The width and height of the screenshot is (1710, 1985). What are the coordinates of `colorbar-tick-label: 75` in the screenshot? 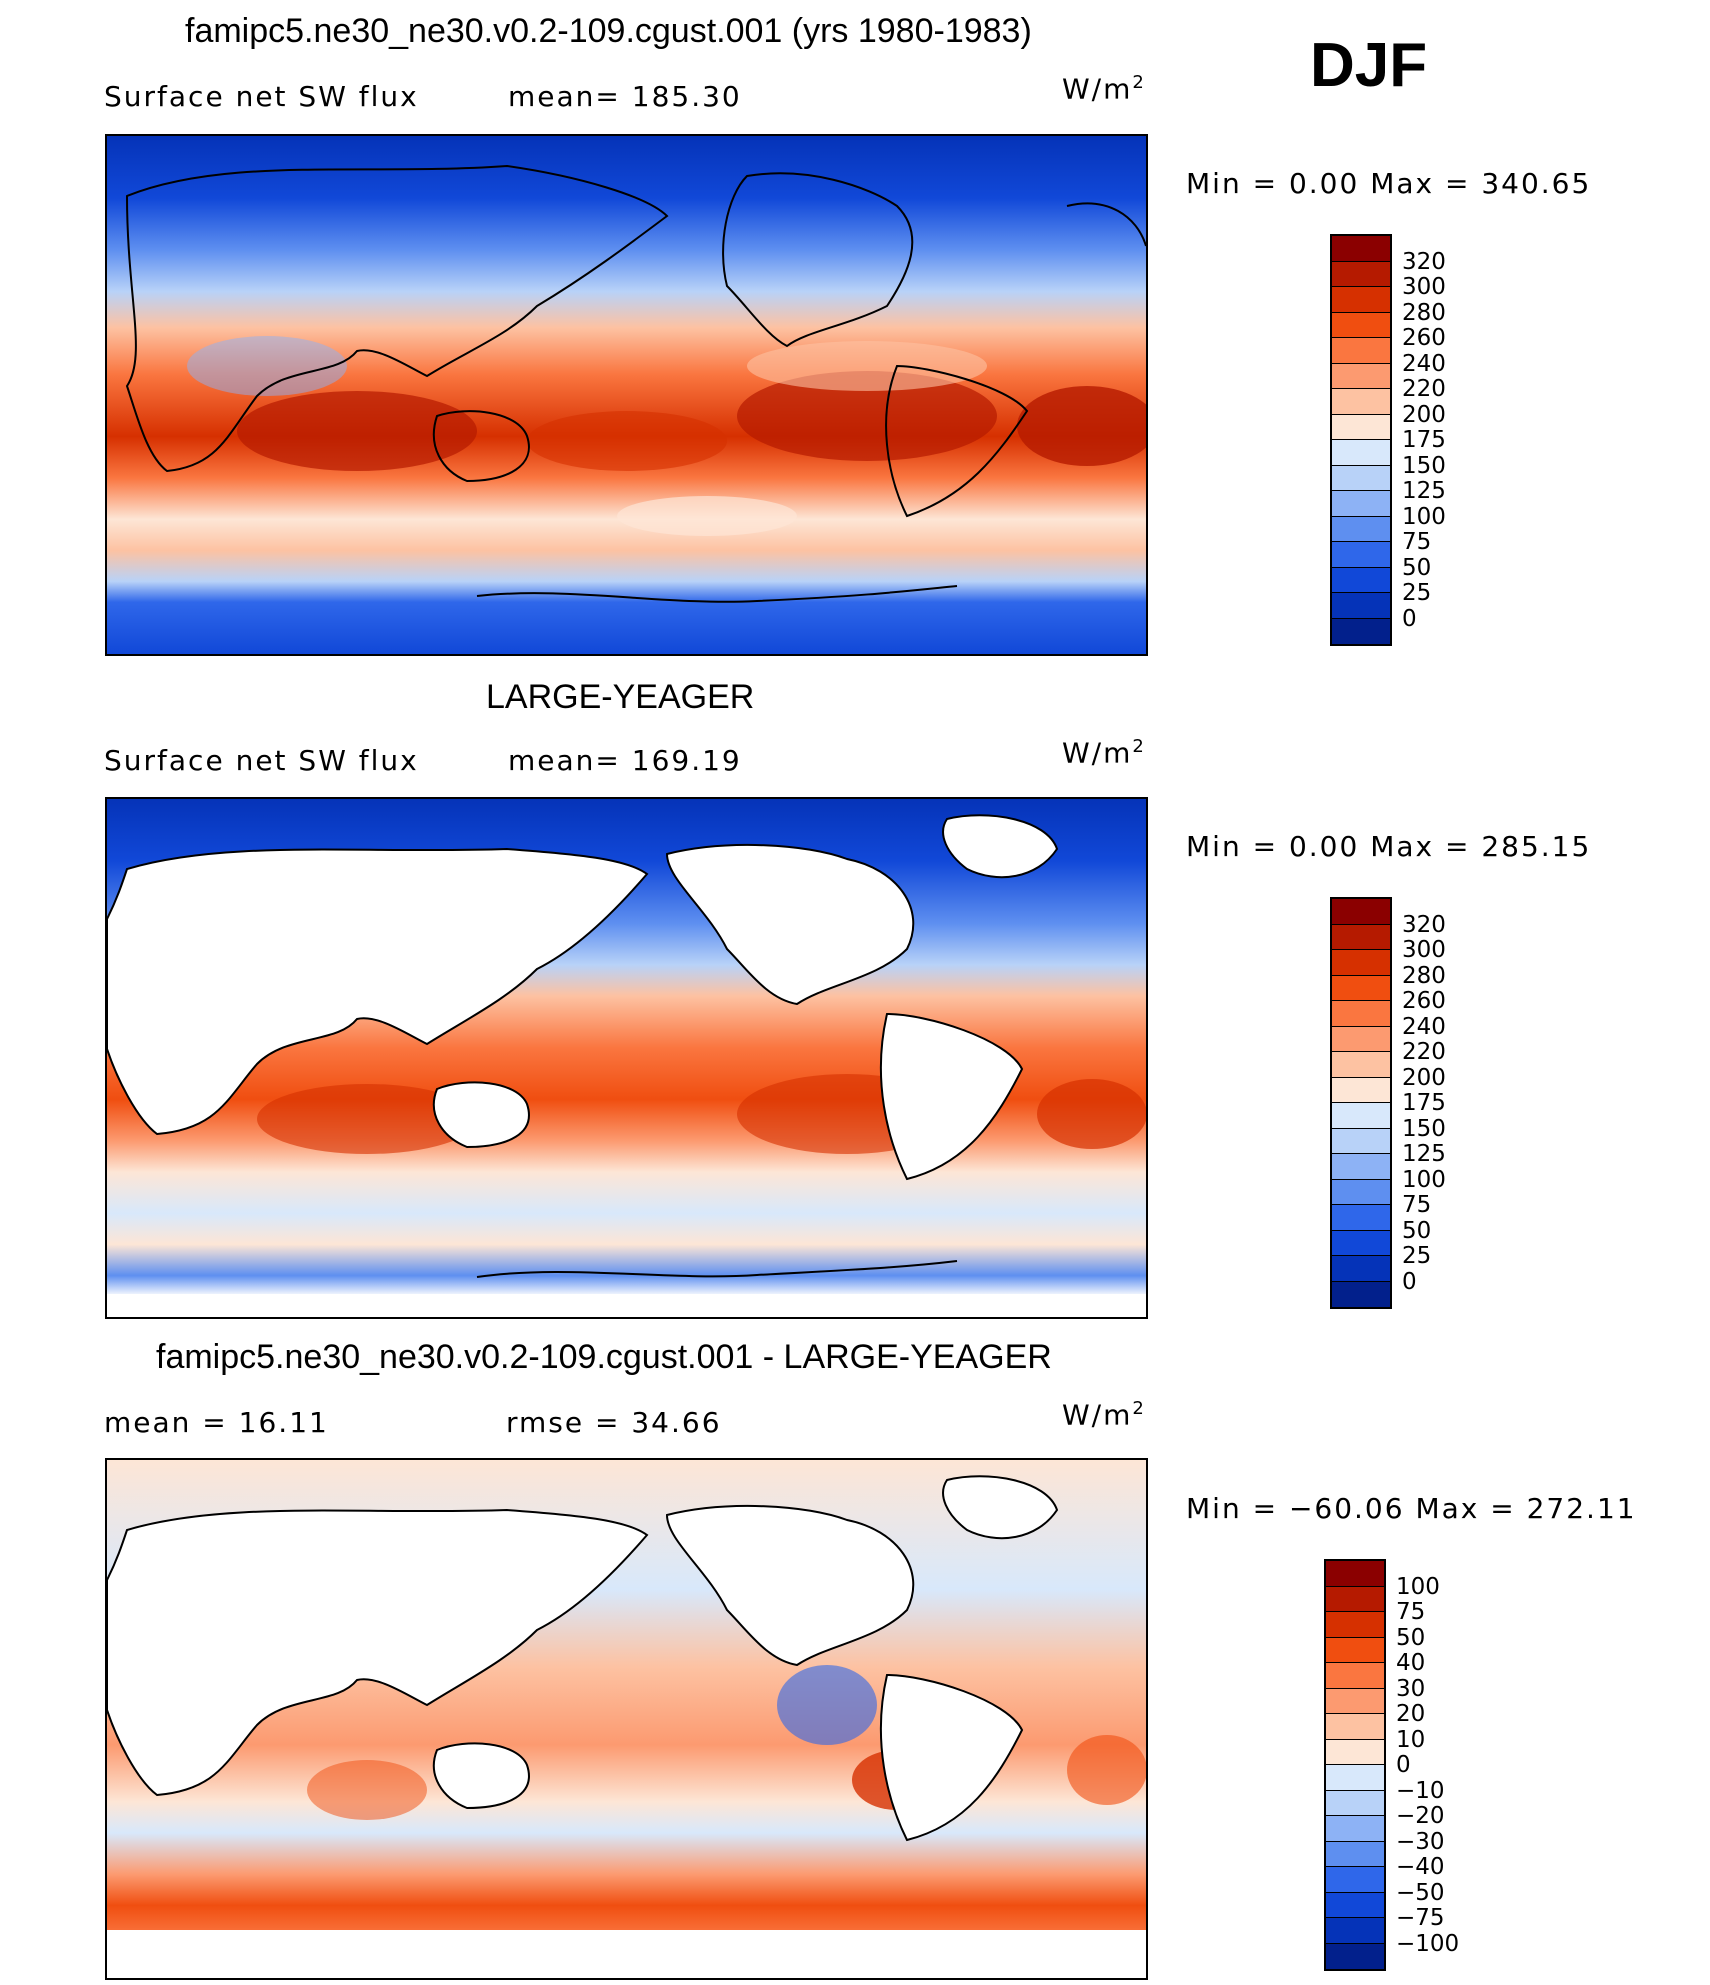 It's located at (1417, 1205).